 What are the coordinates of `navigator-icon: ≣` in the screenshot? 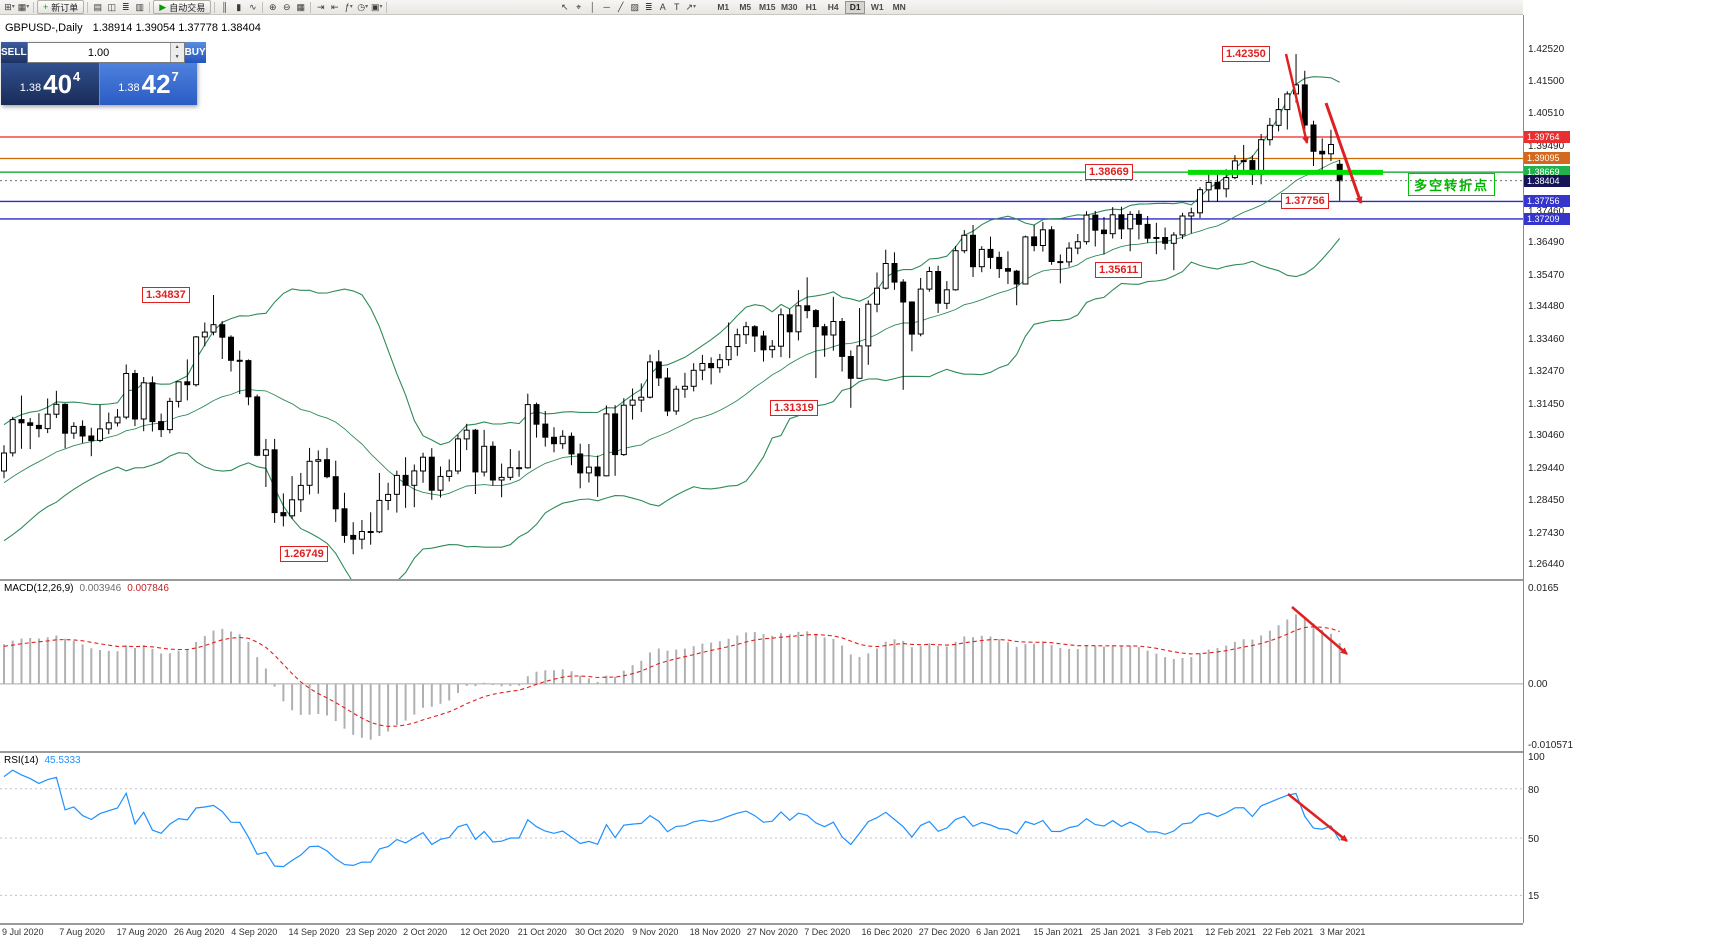 It's located at (126, 6).